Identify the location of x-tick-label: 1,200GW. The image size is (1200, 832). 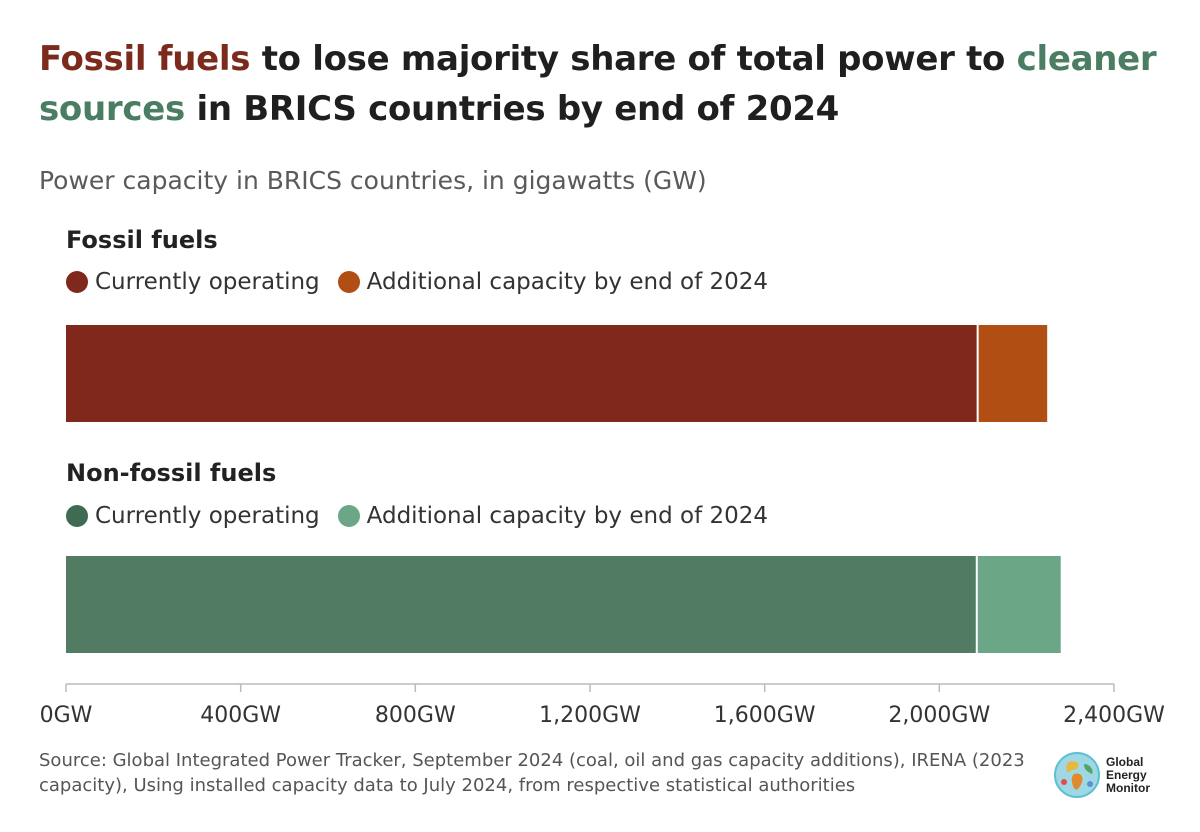
(590, 715).